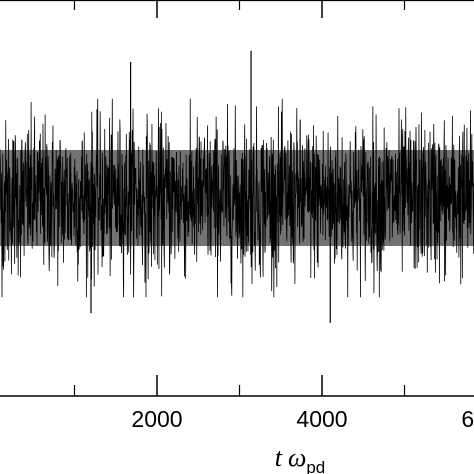  I want to click on x-tick-labels: 2000 4000 6000, so click(302, 419).